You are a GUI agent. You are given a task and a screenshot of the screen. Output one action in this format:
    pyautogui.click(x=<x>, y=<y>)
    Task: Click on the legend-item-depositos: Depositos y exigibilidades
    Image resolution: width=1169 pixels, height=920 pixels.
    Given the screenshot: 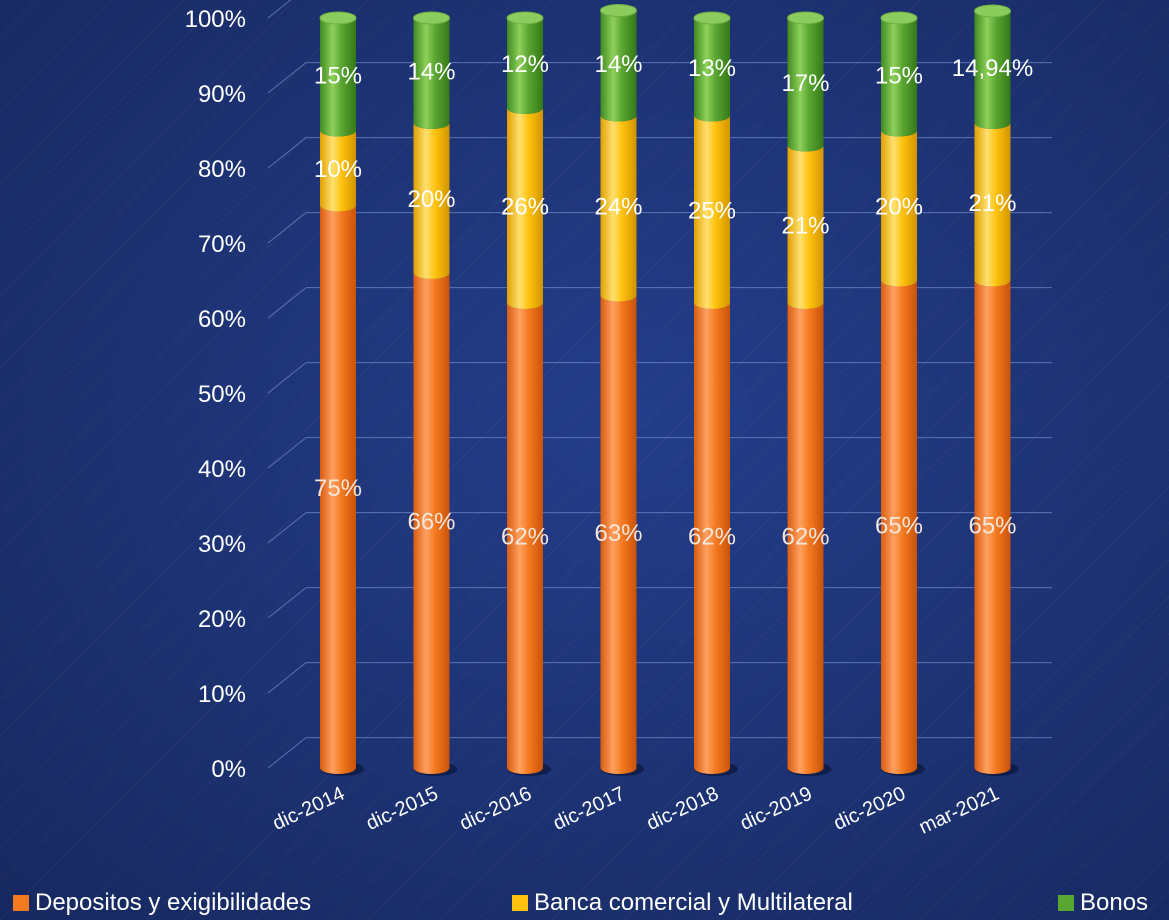 What is the action you would take?
    pyautogui.click(x=162, y=903)
    